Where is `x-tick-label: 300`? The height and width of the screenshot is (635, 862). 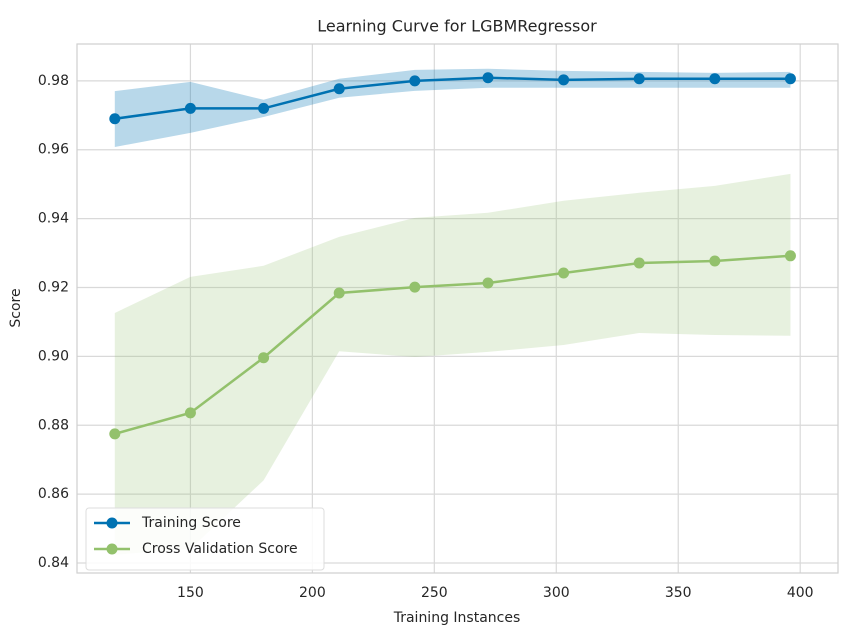
x-tick-label: 300 is located at coordinates (556, 593).